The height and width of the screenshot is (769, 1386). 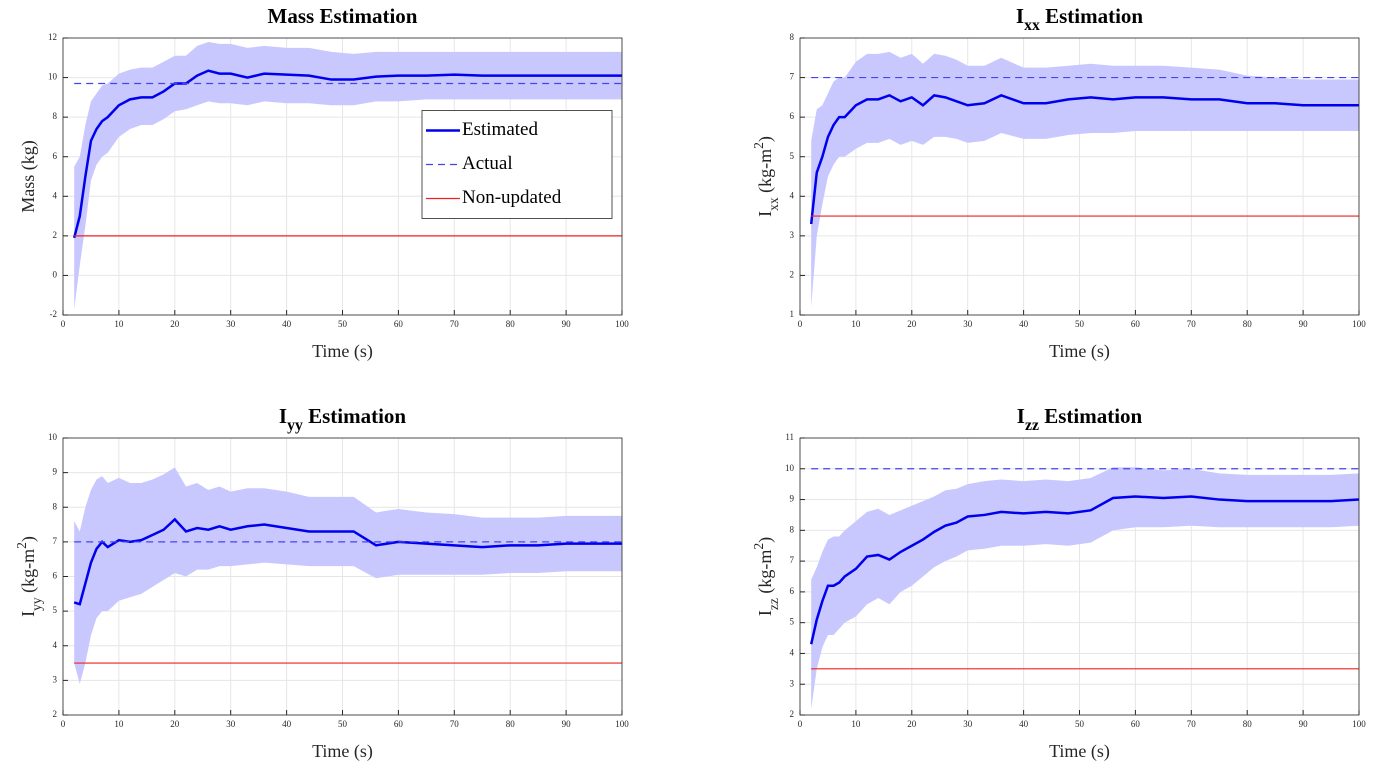 I want to click on y-tick-label: 12, so click(x=52, y=37).